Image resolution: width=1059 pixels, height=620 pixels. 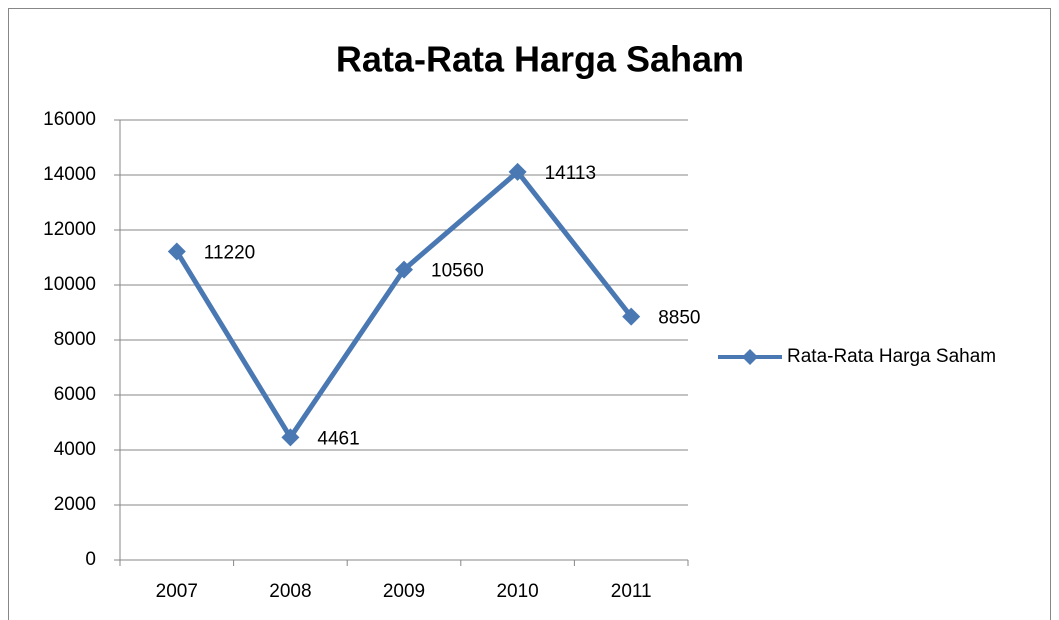 What do you see at coordinates (69, 229) in the screenshot?
I see `y-tick-label: 12000` at bounding box center [69, 229].